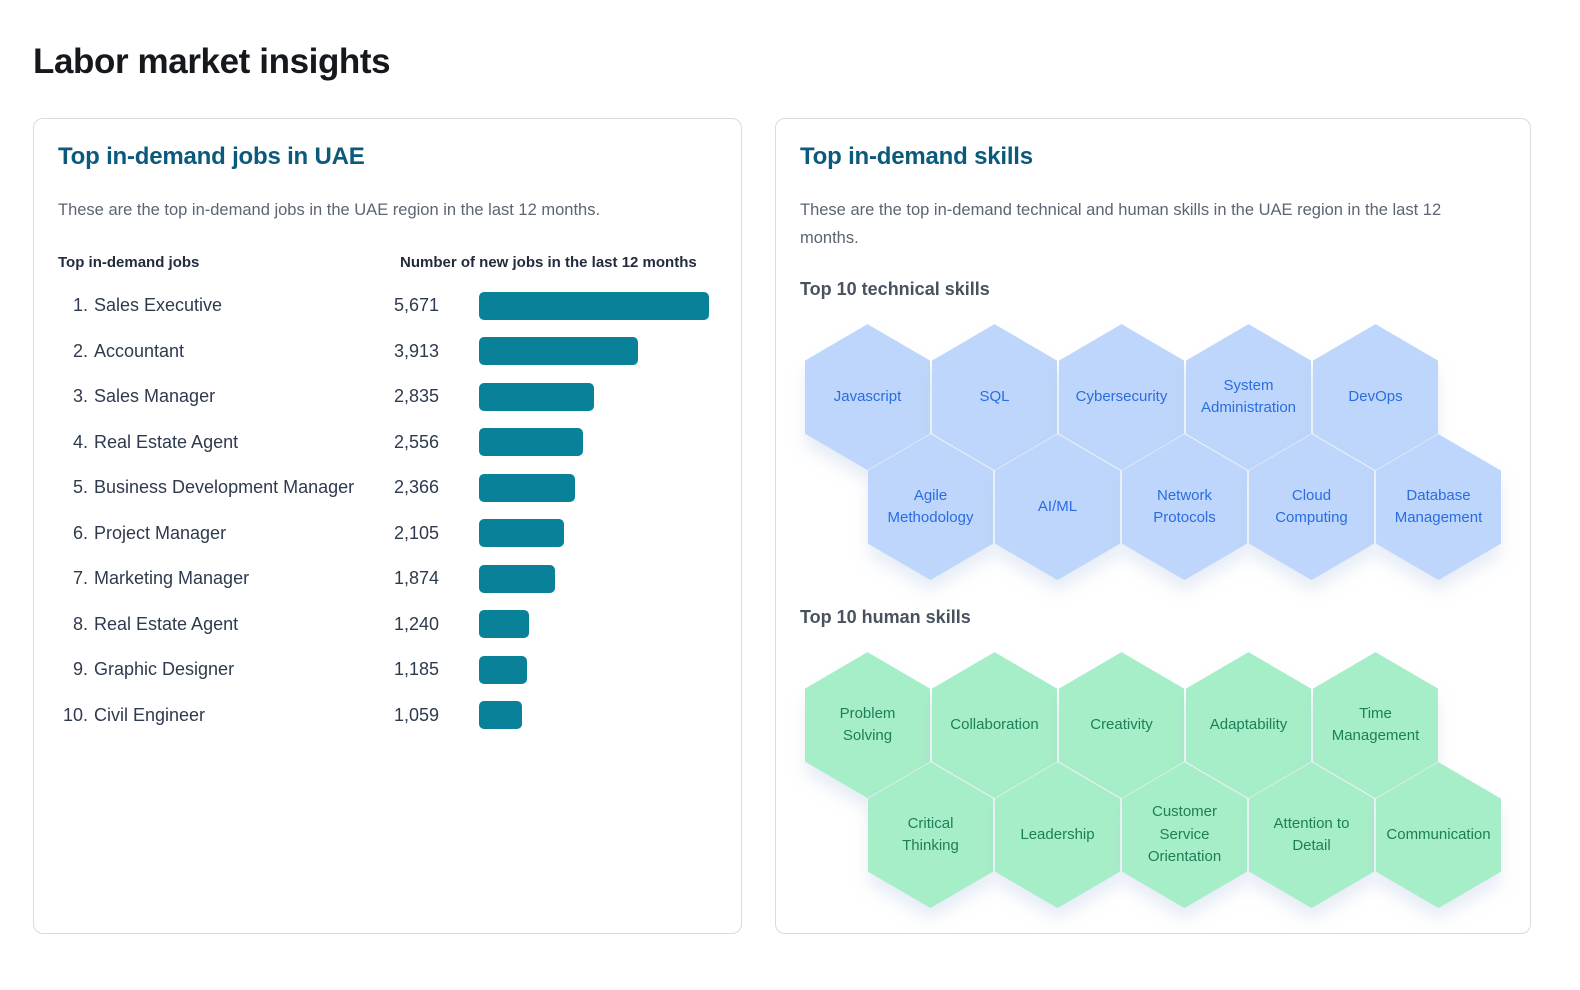 The height and width of the screenshot is (990, 1580). I want to click on job-rank: 3., so click(80, 396).